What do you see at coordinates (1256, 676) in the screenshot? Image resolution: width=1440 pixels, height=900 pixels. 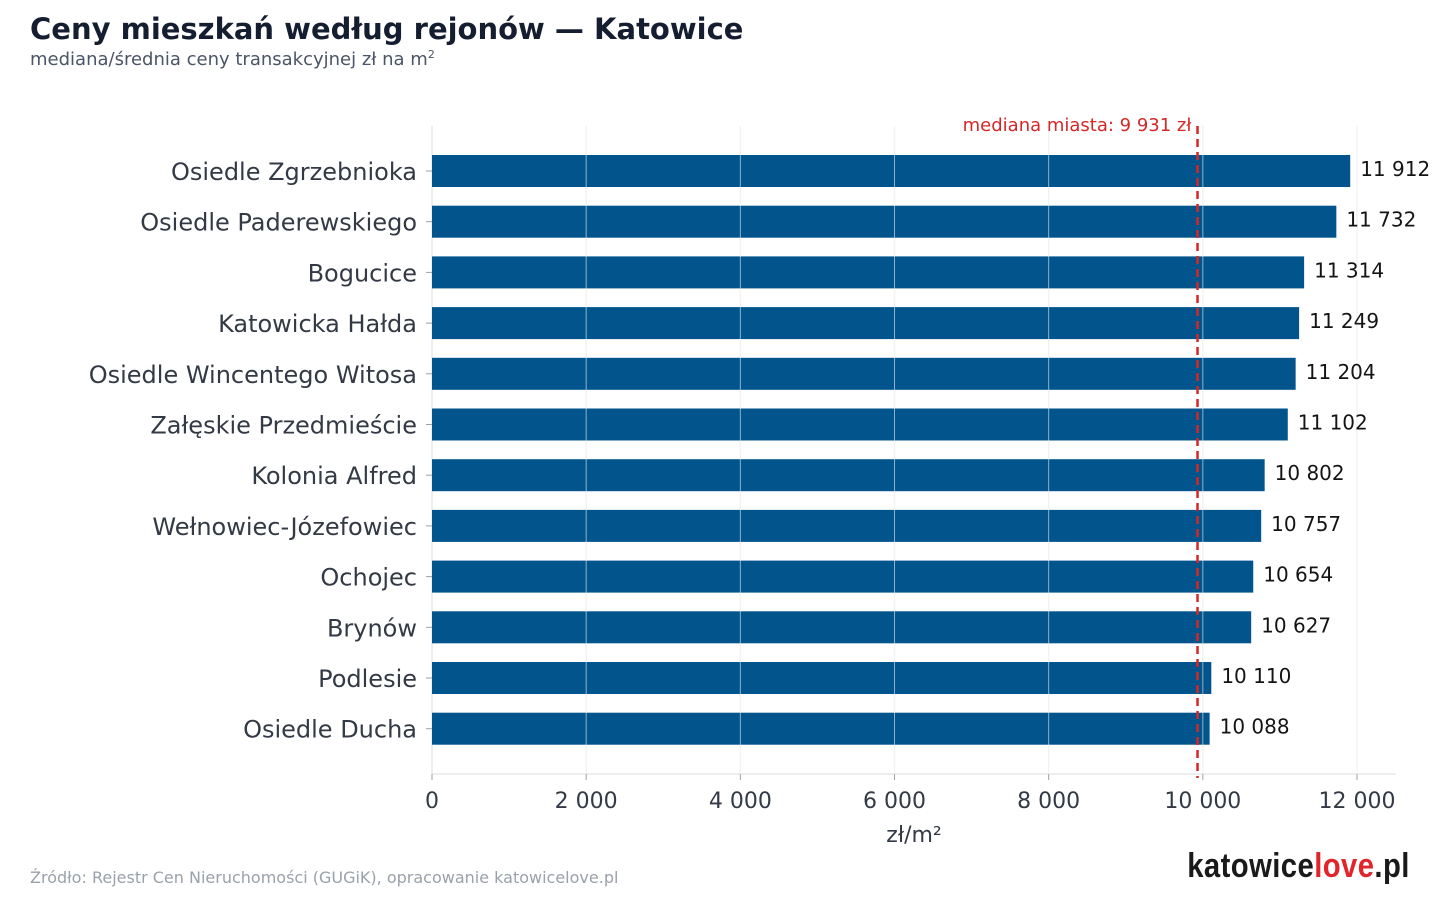 I see `value-label-10: 10 110` at bounding box center [1256, 676].